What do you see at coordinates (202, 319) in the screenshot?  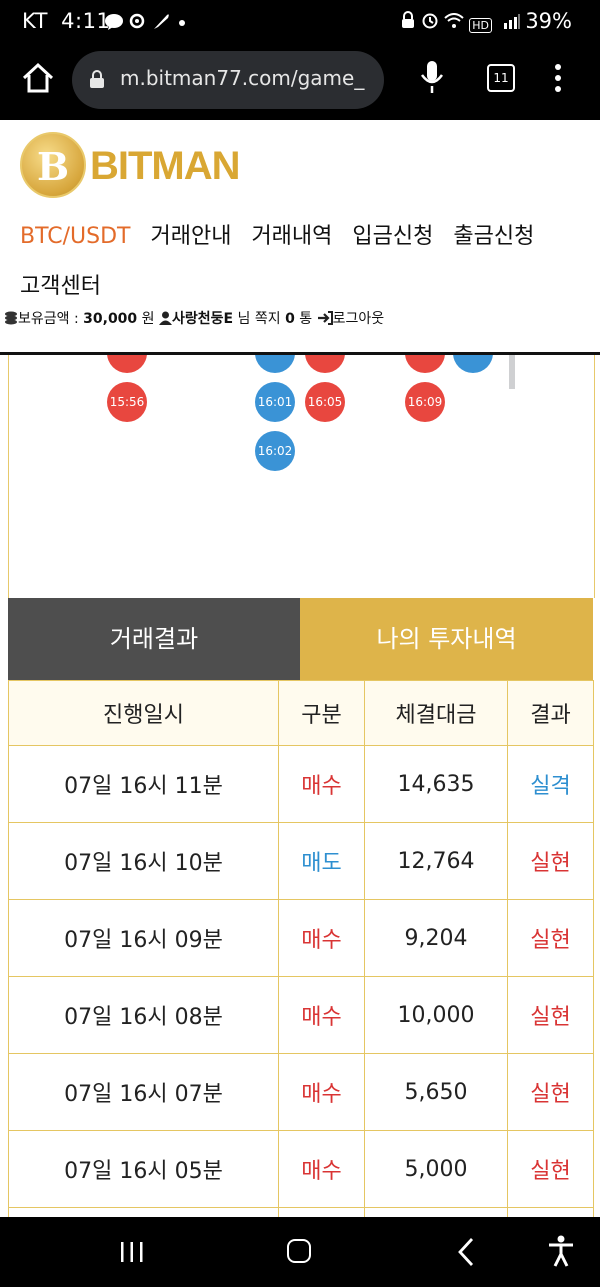 I see `username: 사랑천둥E` at bounding box center [202, 319].